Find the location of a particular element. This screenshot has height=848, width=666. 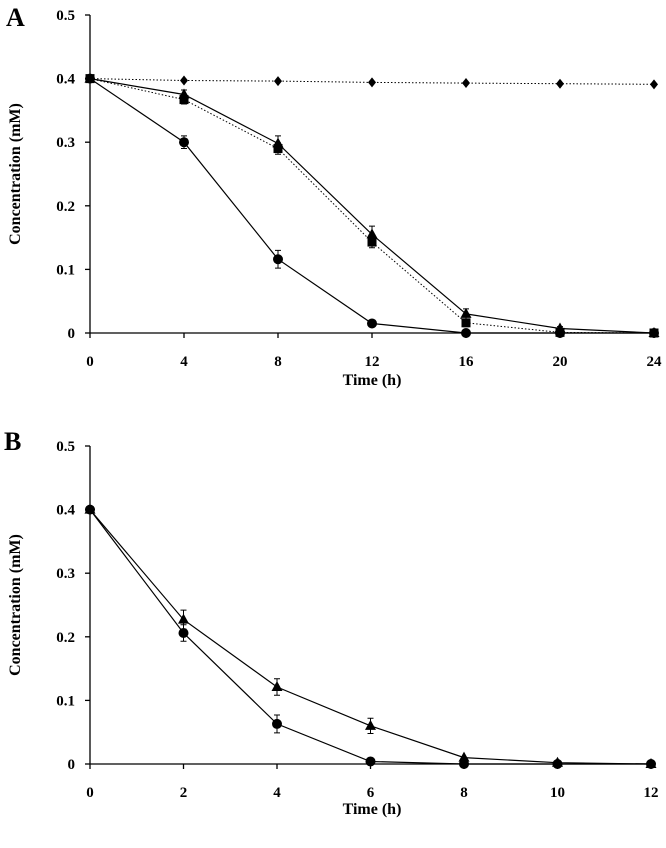

panel-b-y-tick-label: 0.1 is located at coordinates (65, 701).